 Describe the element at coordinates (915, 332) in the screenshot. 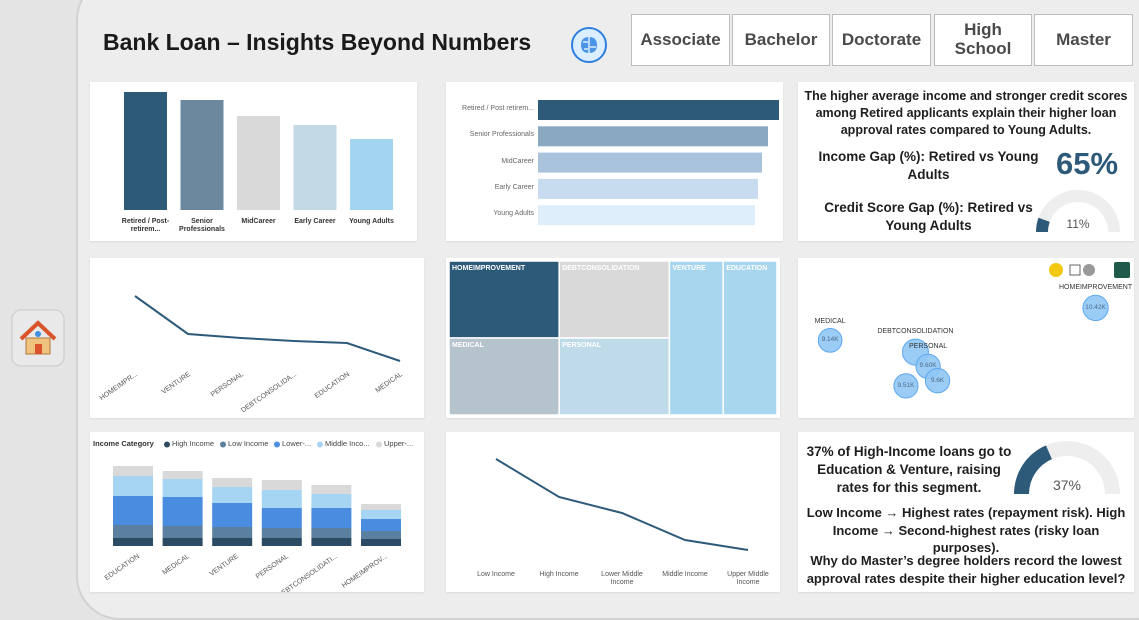

I see `bubble-name: DEBTCONSOLIDATION` at that location.